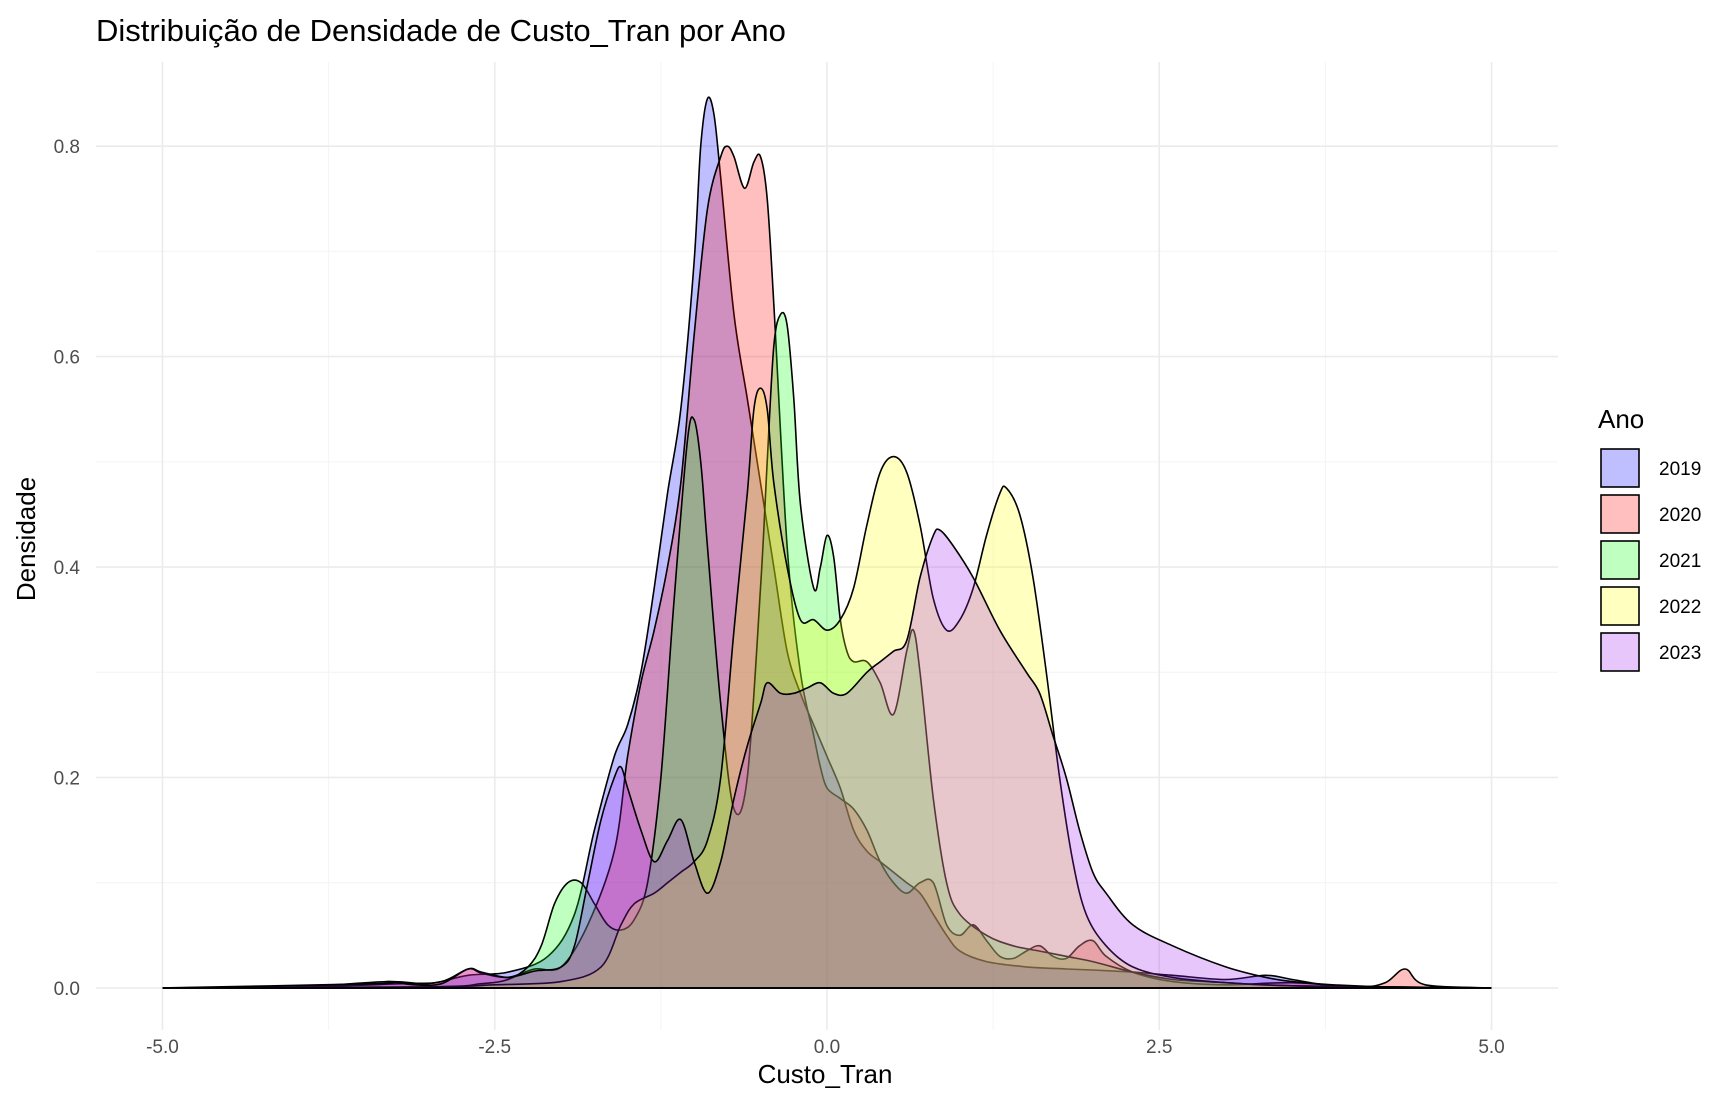 The height and width of the screenshot is (1098, 1732). I want to click on y-tick-label: 0.4, so click(67, 568).